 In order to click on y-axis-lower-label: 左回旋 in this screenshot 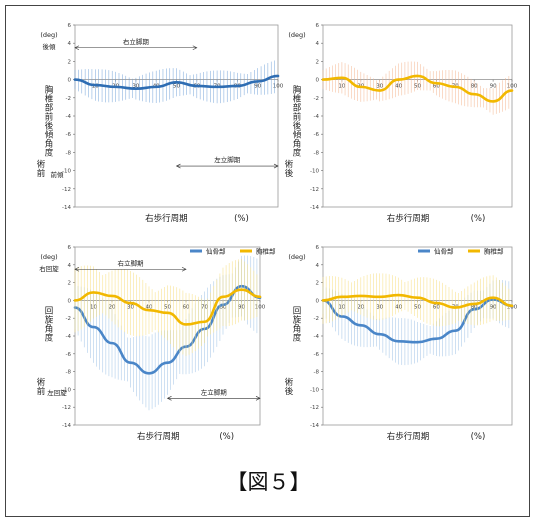, I will do `click(57, 392)`.